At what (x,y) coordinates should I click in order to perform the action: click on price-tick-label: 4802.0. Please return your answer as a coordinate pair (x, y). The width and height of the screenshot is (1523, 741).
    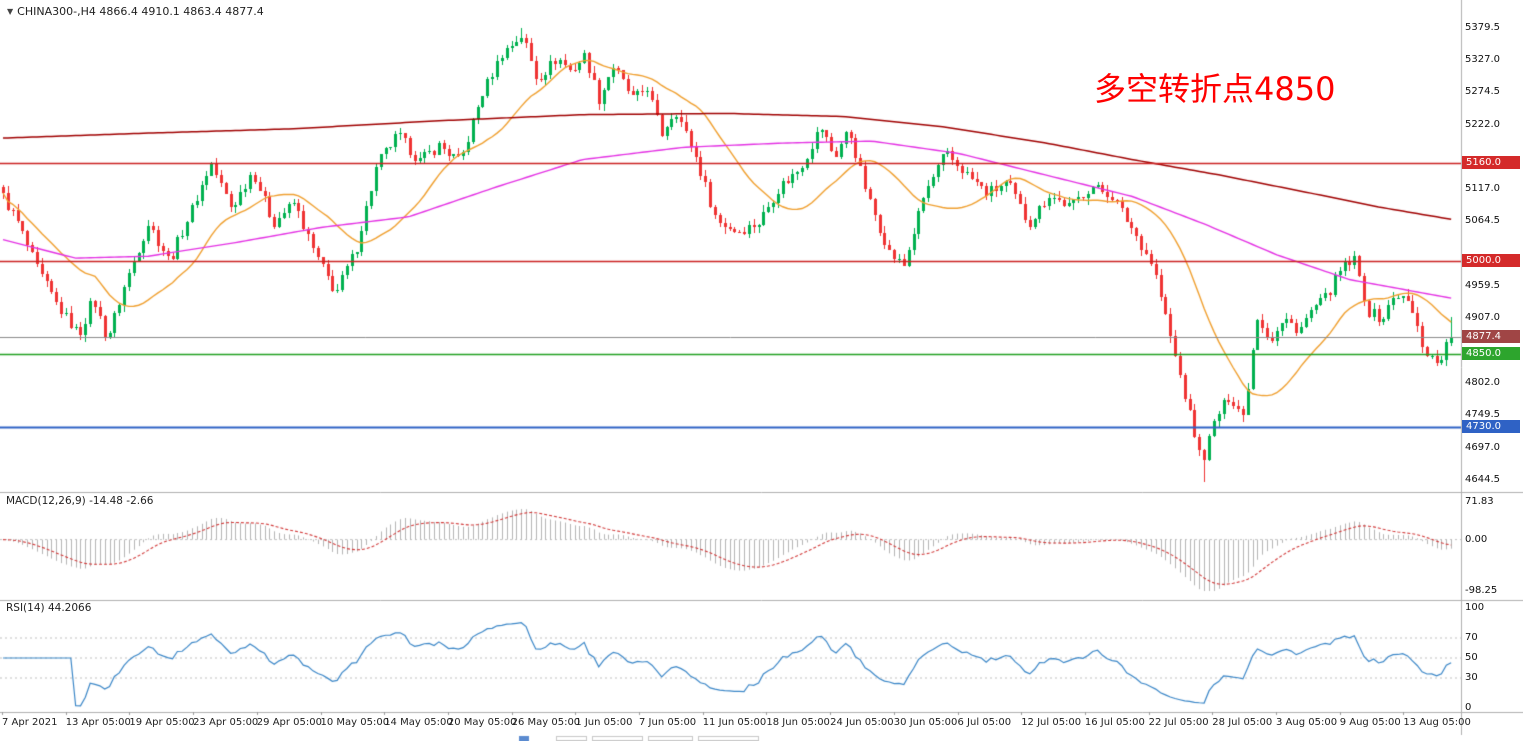
    Looking at the image, I should click on (1482, 383).